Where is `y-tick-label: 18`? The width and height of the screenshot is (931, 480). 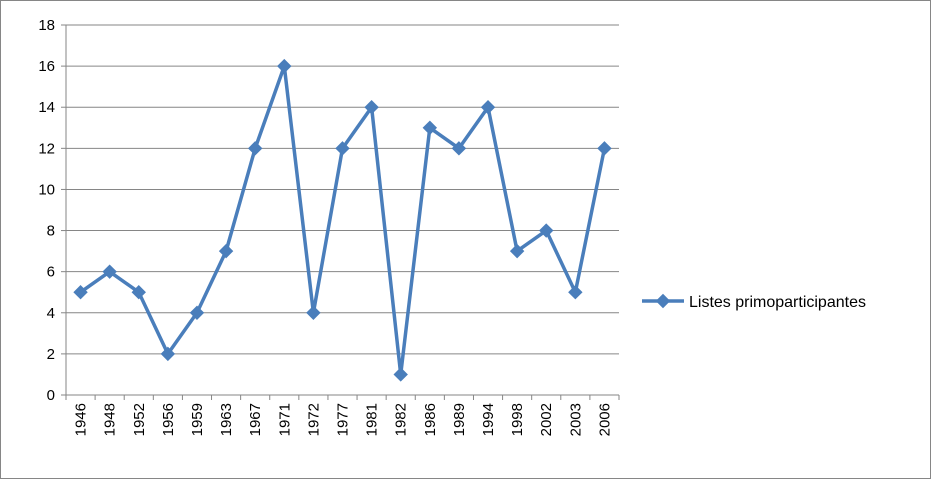
y-tick-label: 18 is located at coordinates (46, 25).